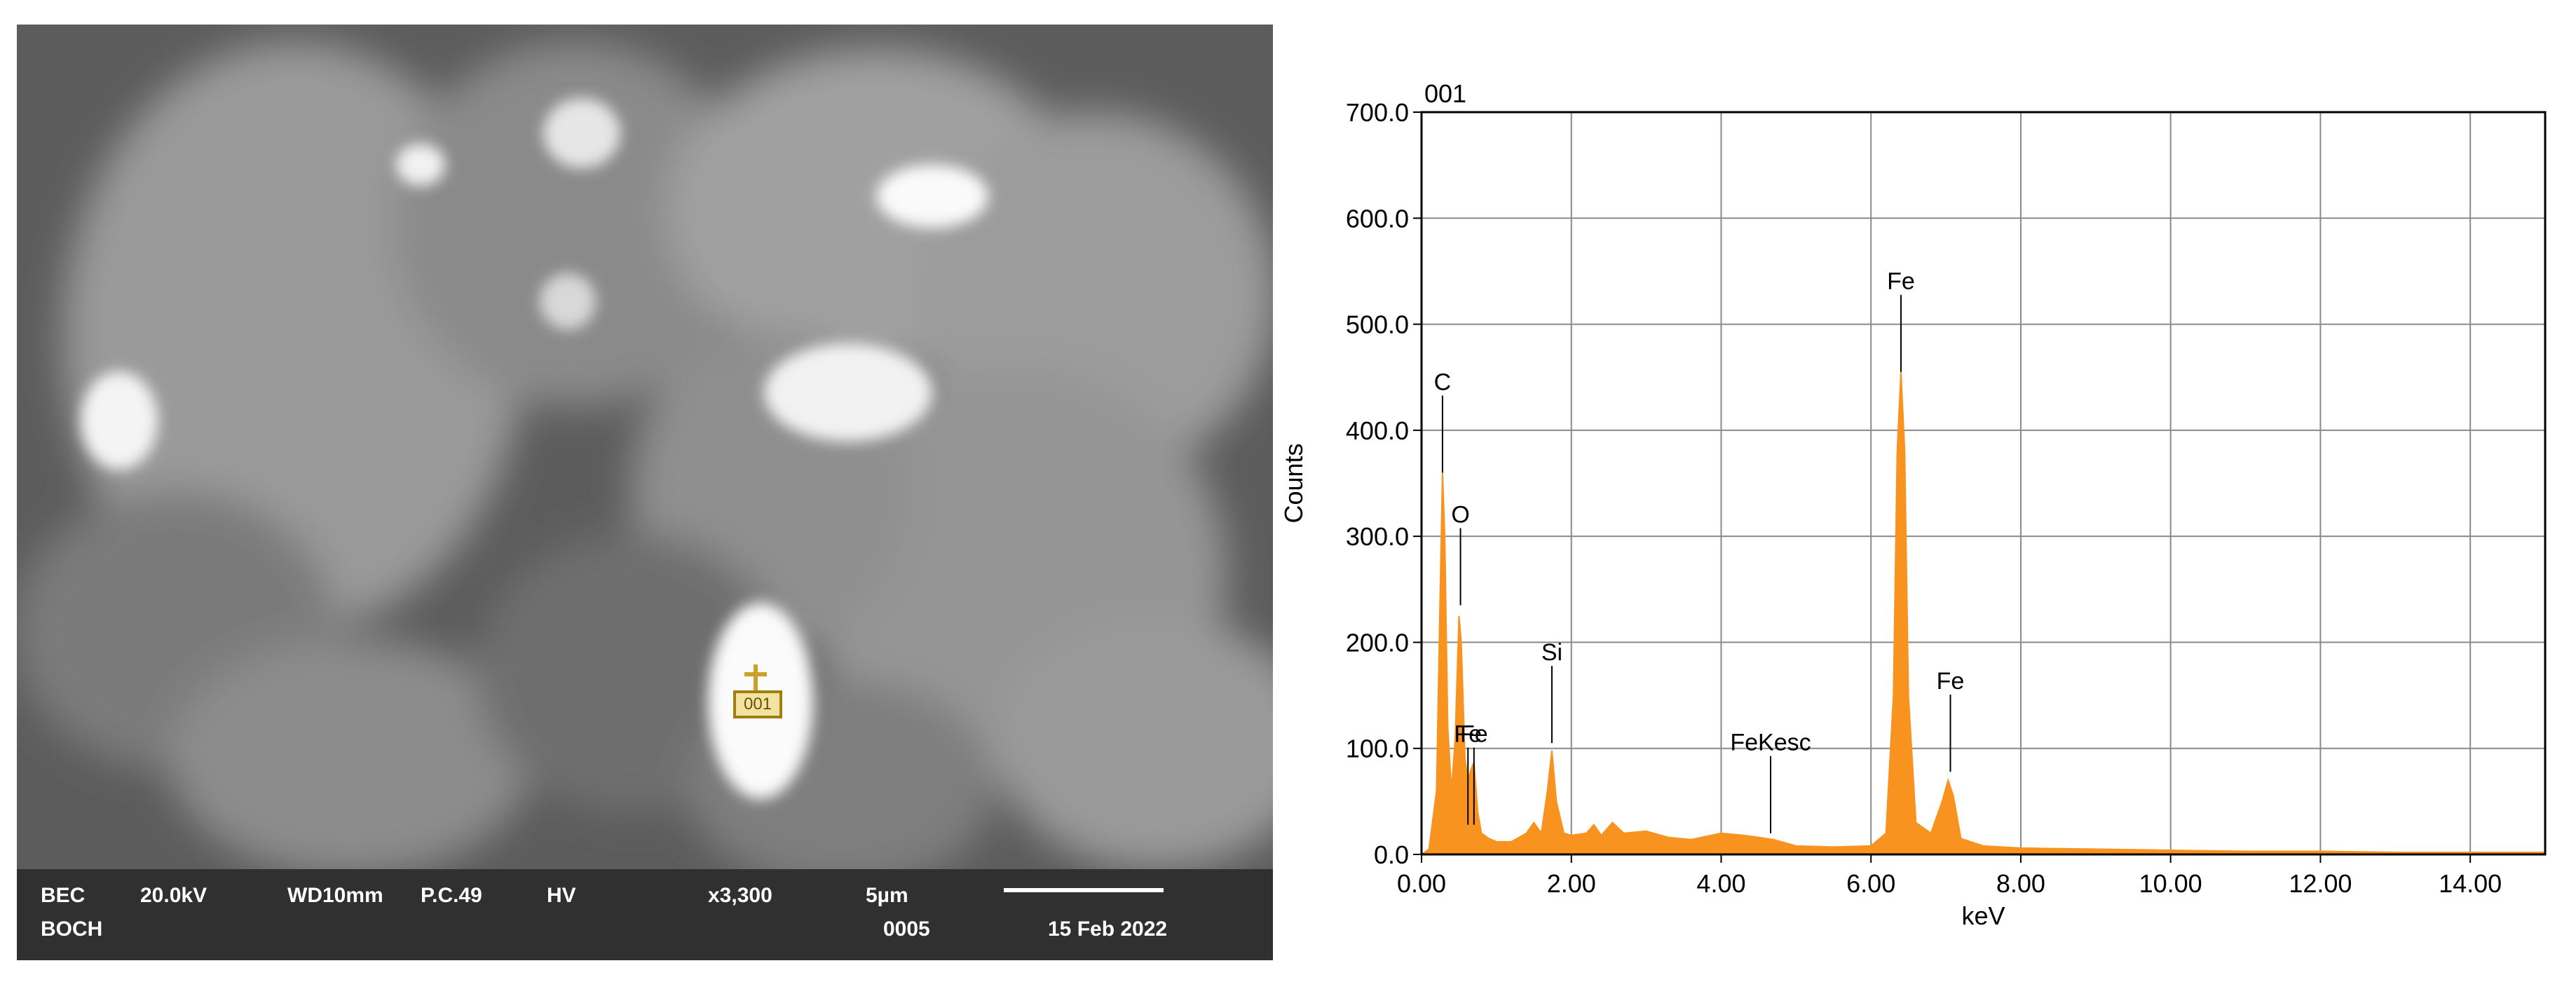  I want to click on info-text: 0005, so click(906, 929).